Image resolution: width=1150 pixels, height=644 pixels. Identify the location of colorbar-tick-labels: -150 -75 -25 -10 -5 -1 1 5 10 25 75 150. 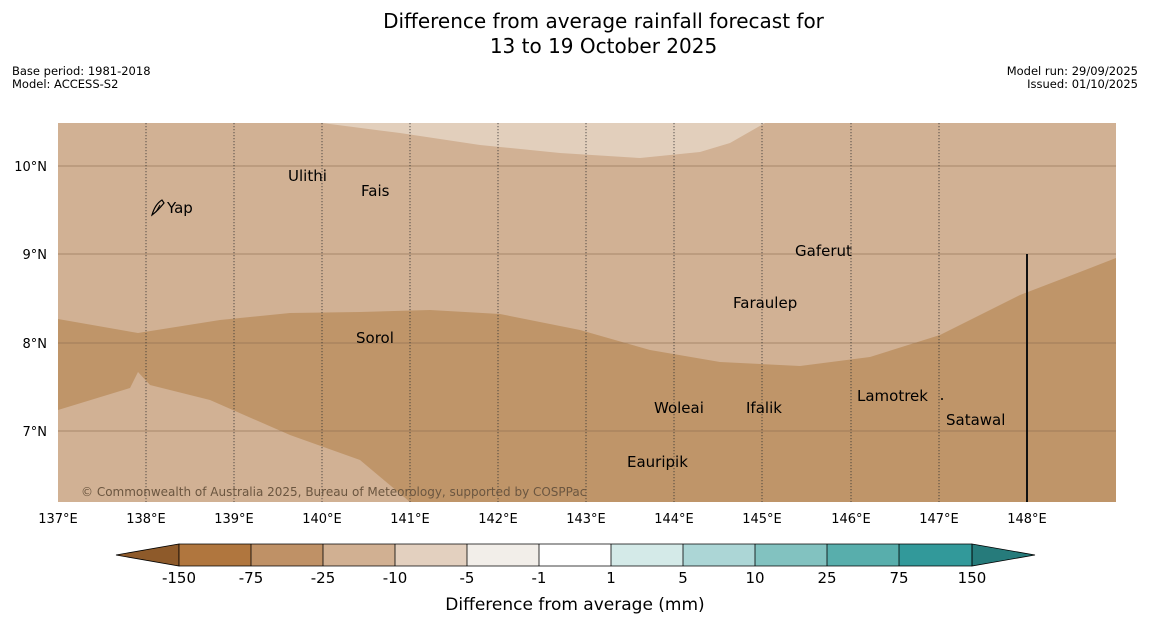
(574, 578).